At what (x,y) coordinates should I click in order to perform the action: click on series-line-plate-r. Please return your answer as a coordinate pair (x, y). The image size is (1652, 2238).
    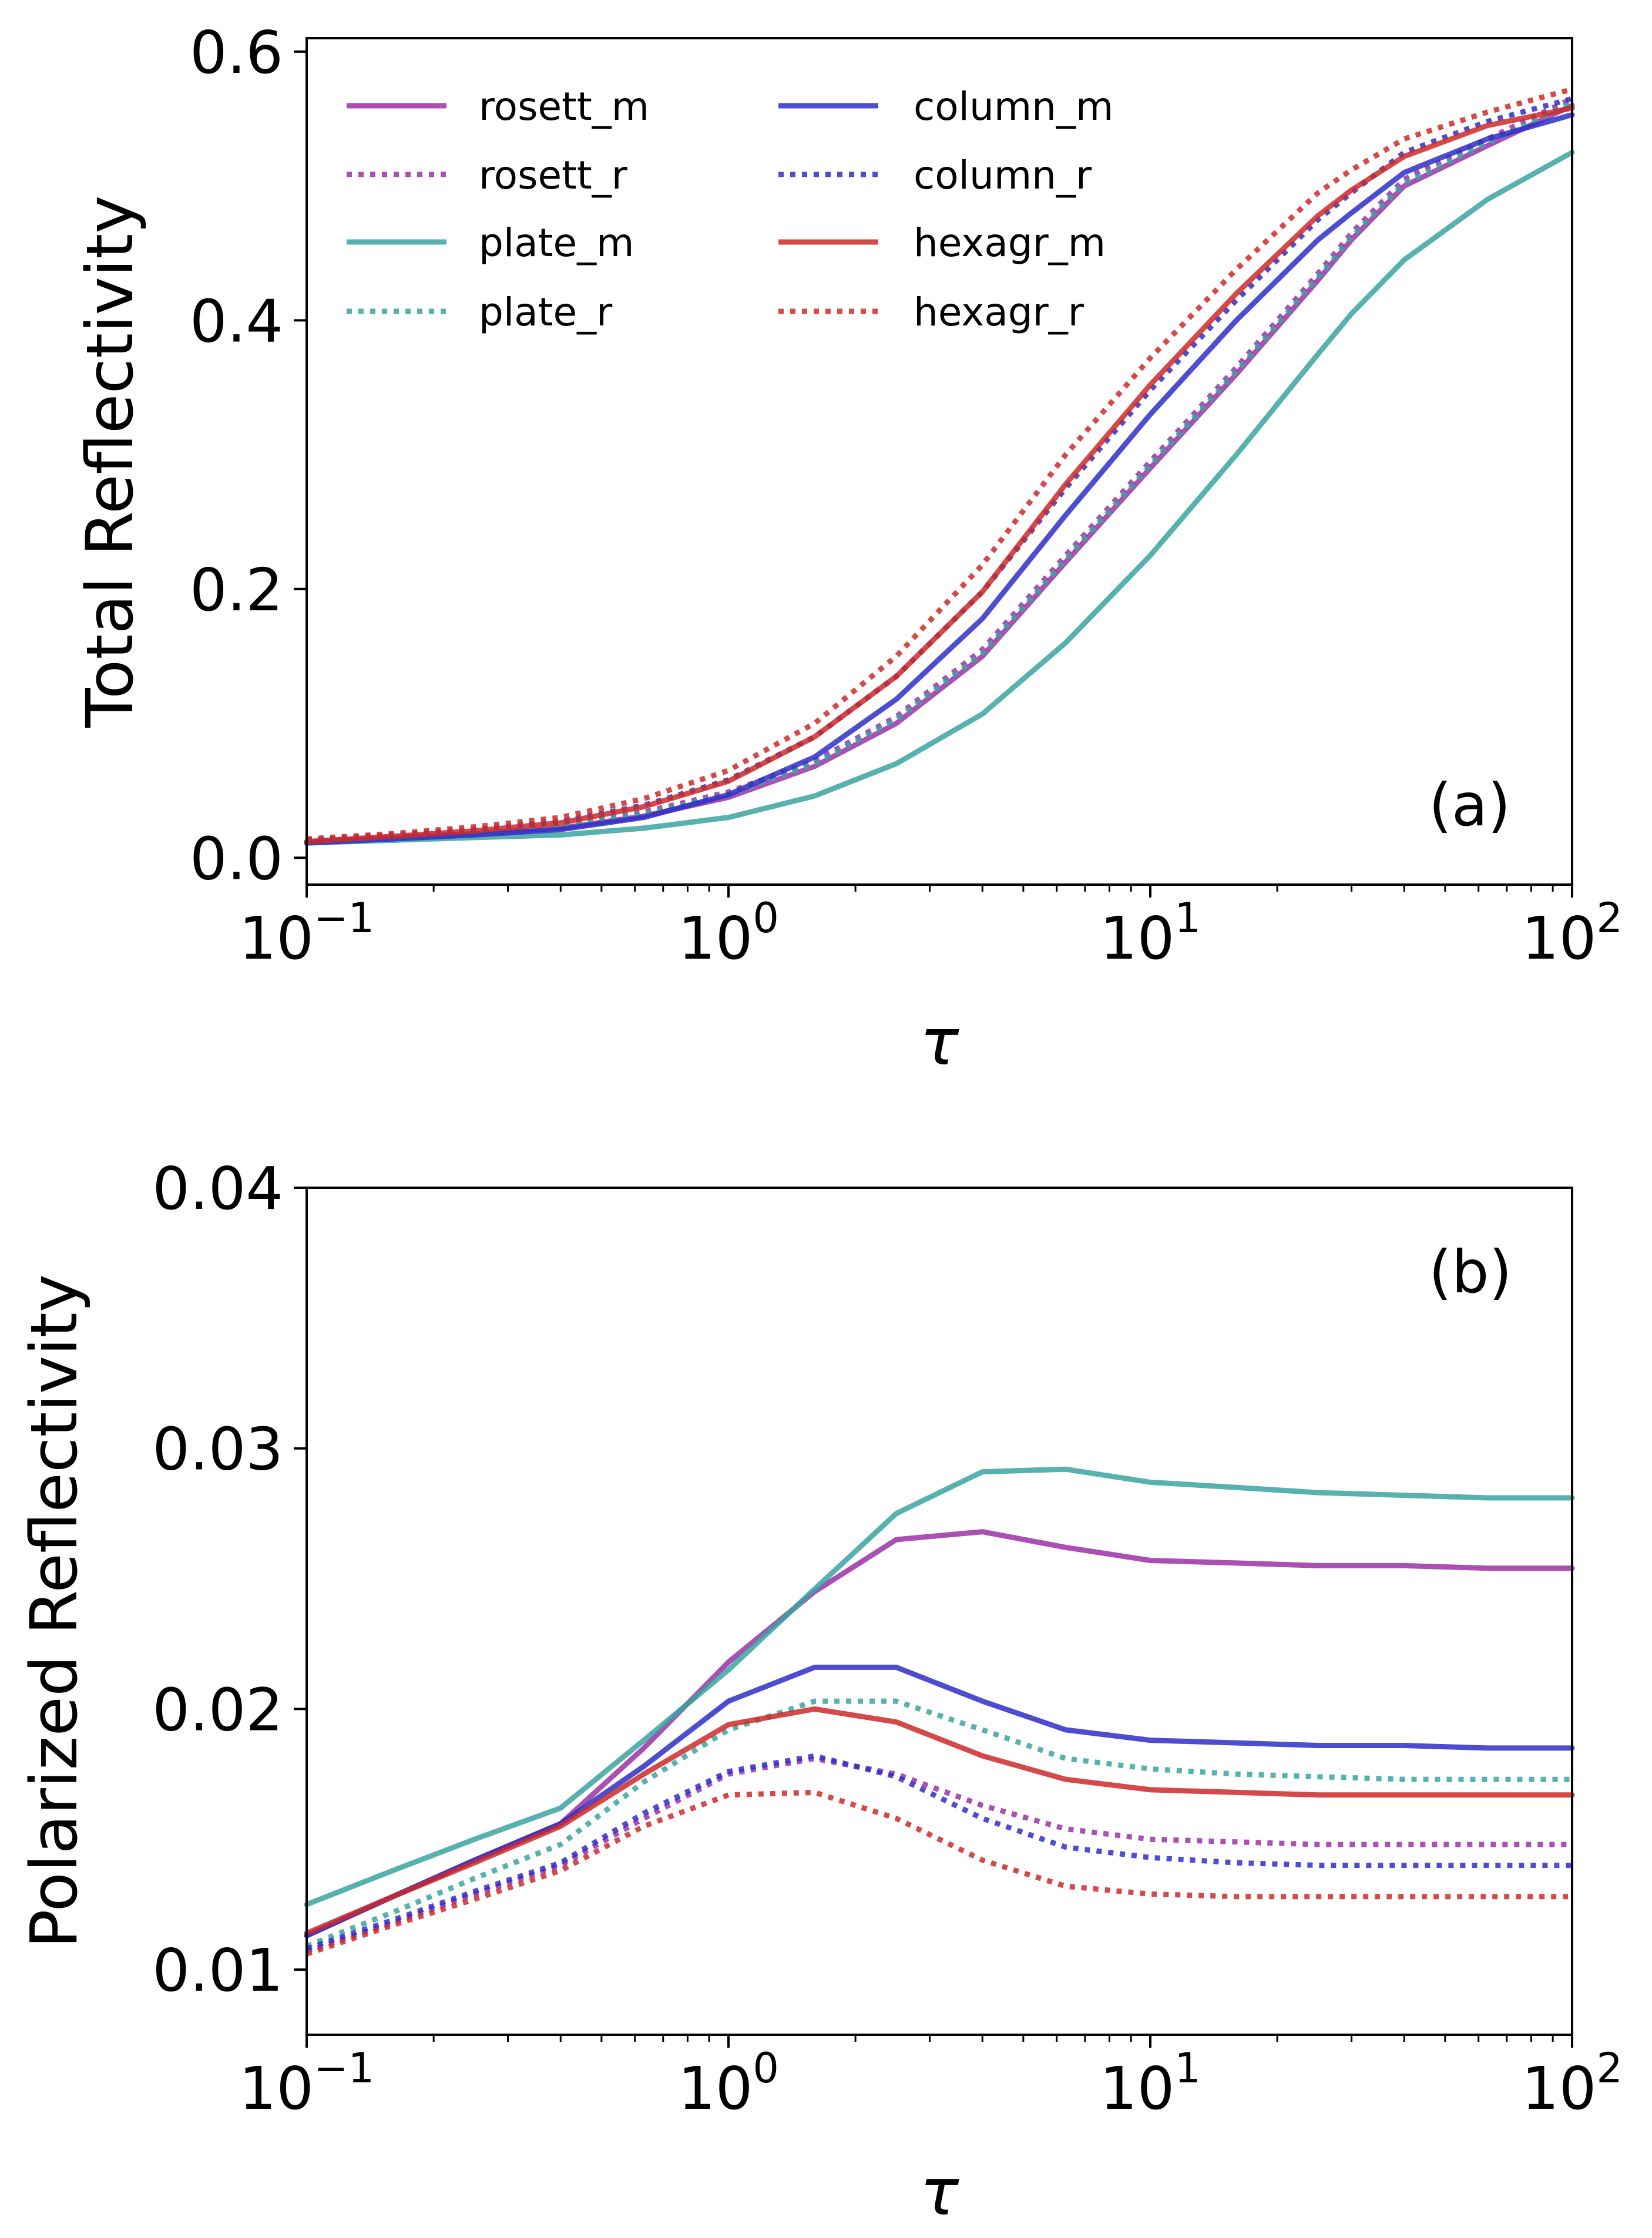
    Looking at the image, I should click on (938, 1823).